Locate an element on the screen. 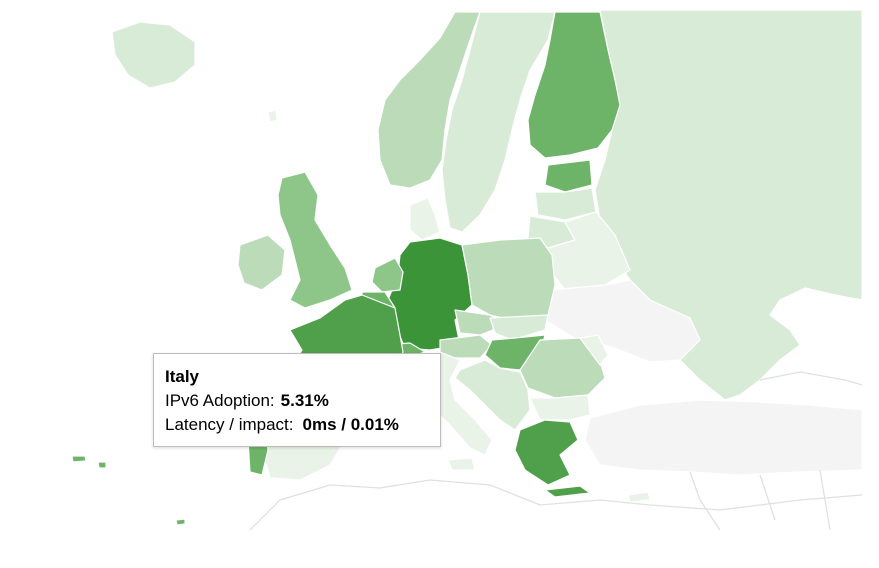 The image size is (879, 568). north-africa-outline is located at coordinates (556, 505).